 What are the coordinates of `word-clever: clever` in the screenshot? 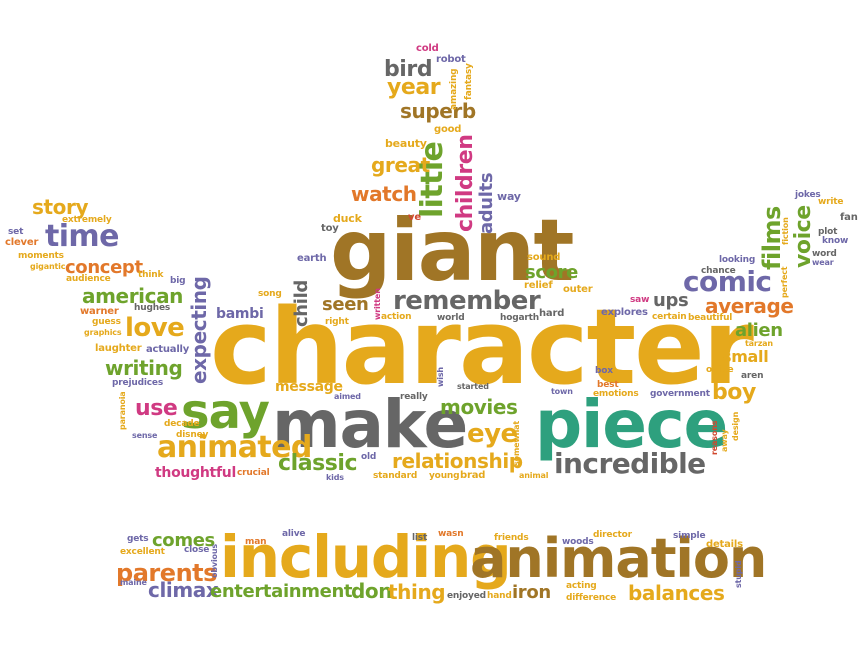 It's located at (22, 242).